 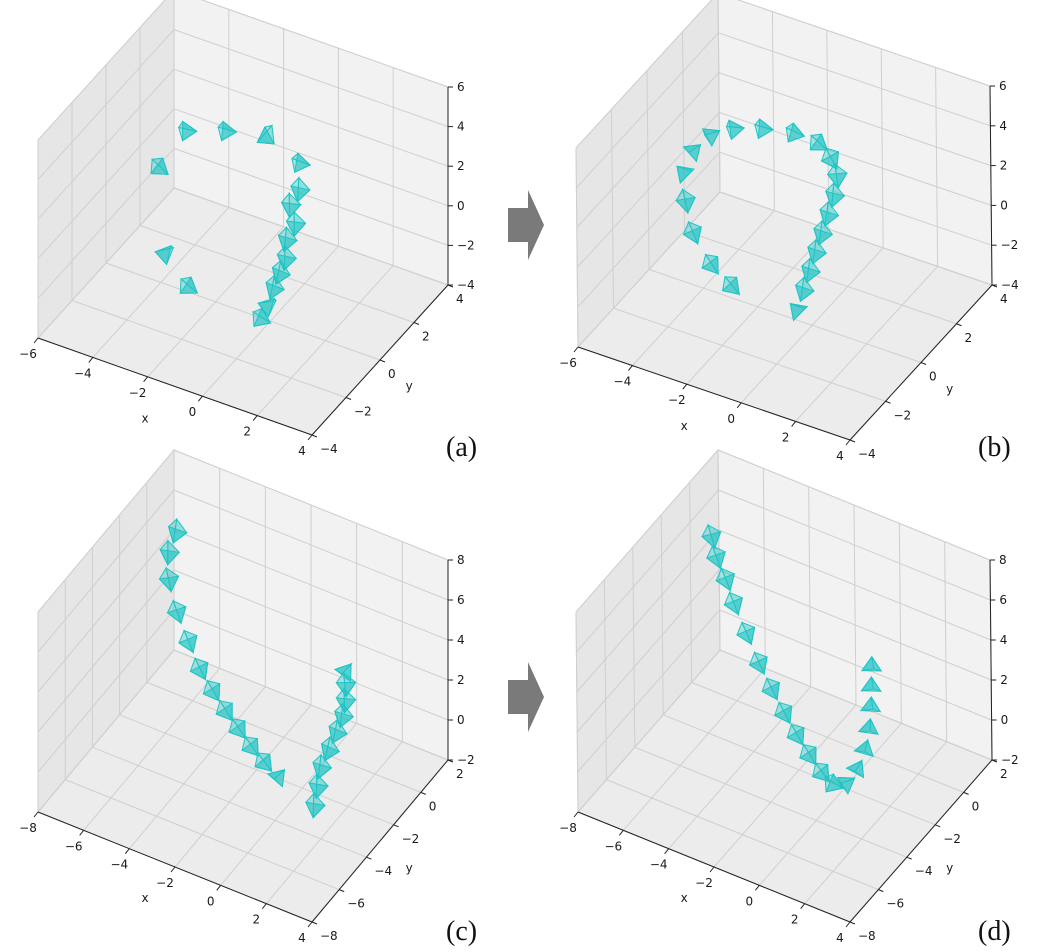 I want to click on y-axis-line, so click(x=921, y=841).